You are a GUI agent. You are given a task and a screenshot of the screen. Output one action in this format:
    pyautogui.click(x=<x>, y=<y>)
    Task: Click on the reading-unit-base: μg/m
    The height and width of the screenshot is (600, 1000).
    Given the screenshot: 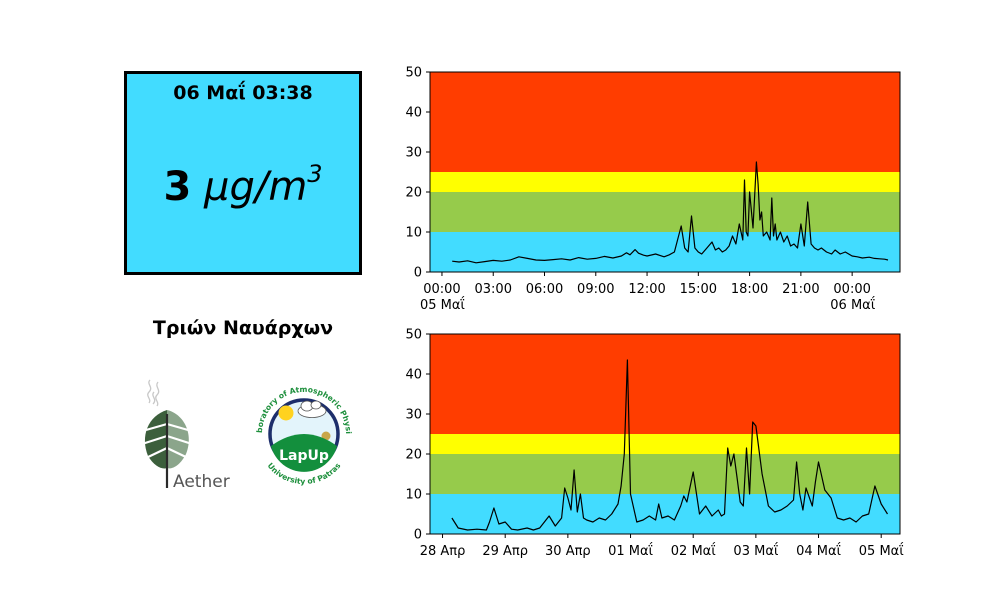 What is the action you would take?
    pyautogui.click(x=256, y=187)
    